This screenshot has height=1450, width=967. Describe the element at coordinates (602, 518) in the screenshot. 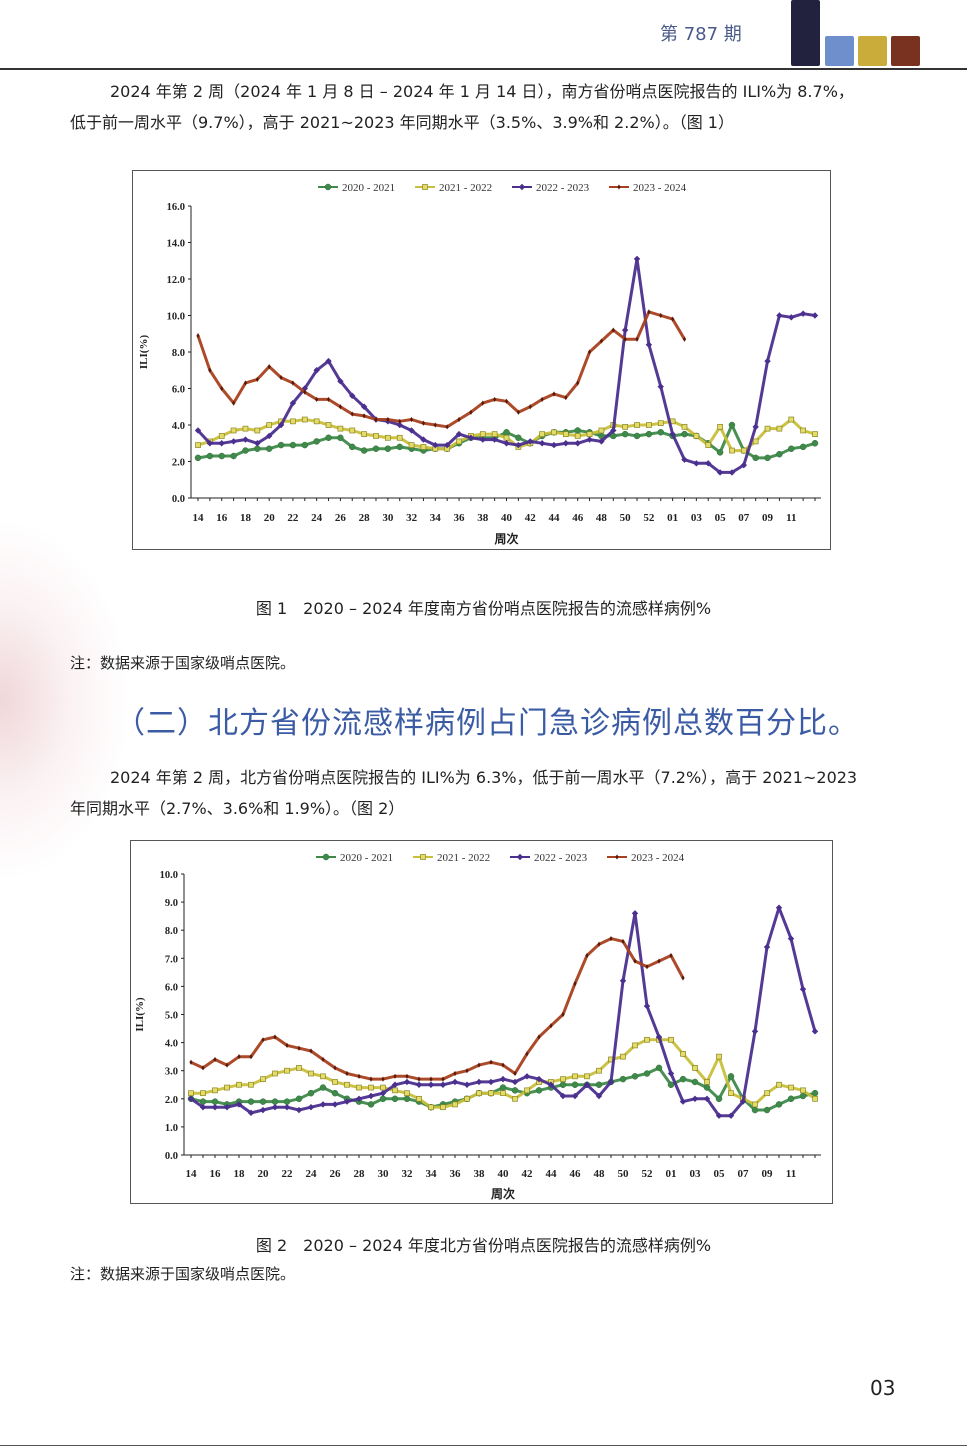

I see `x-tick-label: 48` at that location.